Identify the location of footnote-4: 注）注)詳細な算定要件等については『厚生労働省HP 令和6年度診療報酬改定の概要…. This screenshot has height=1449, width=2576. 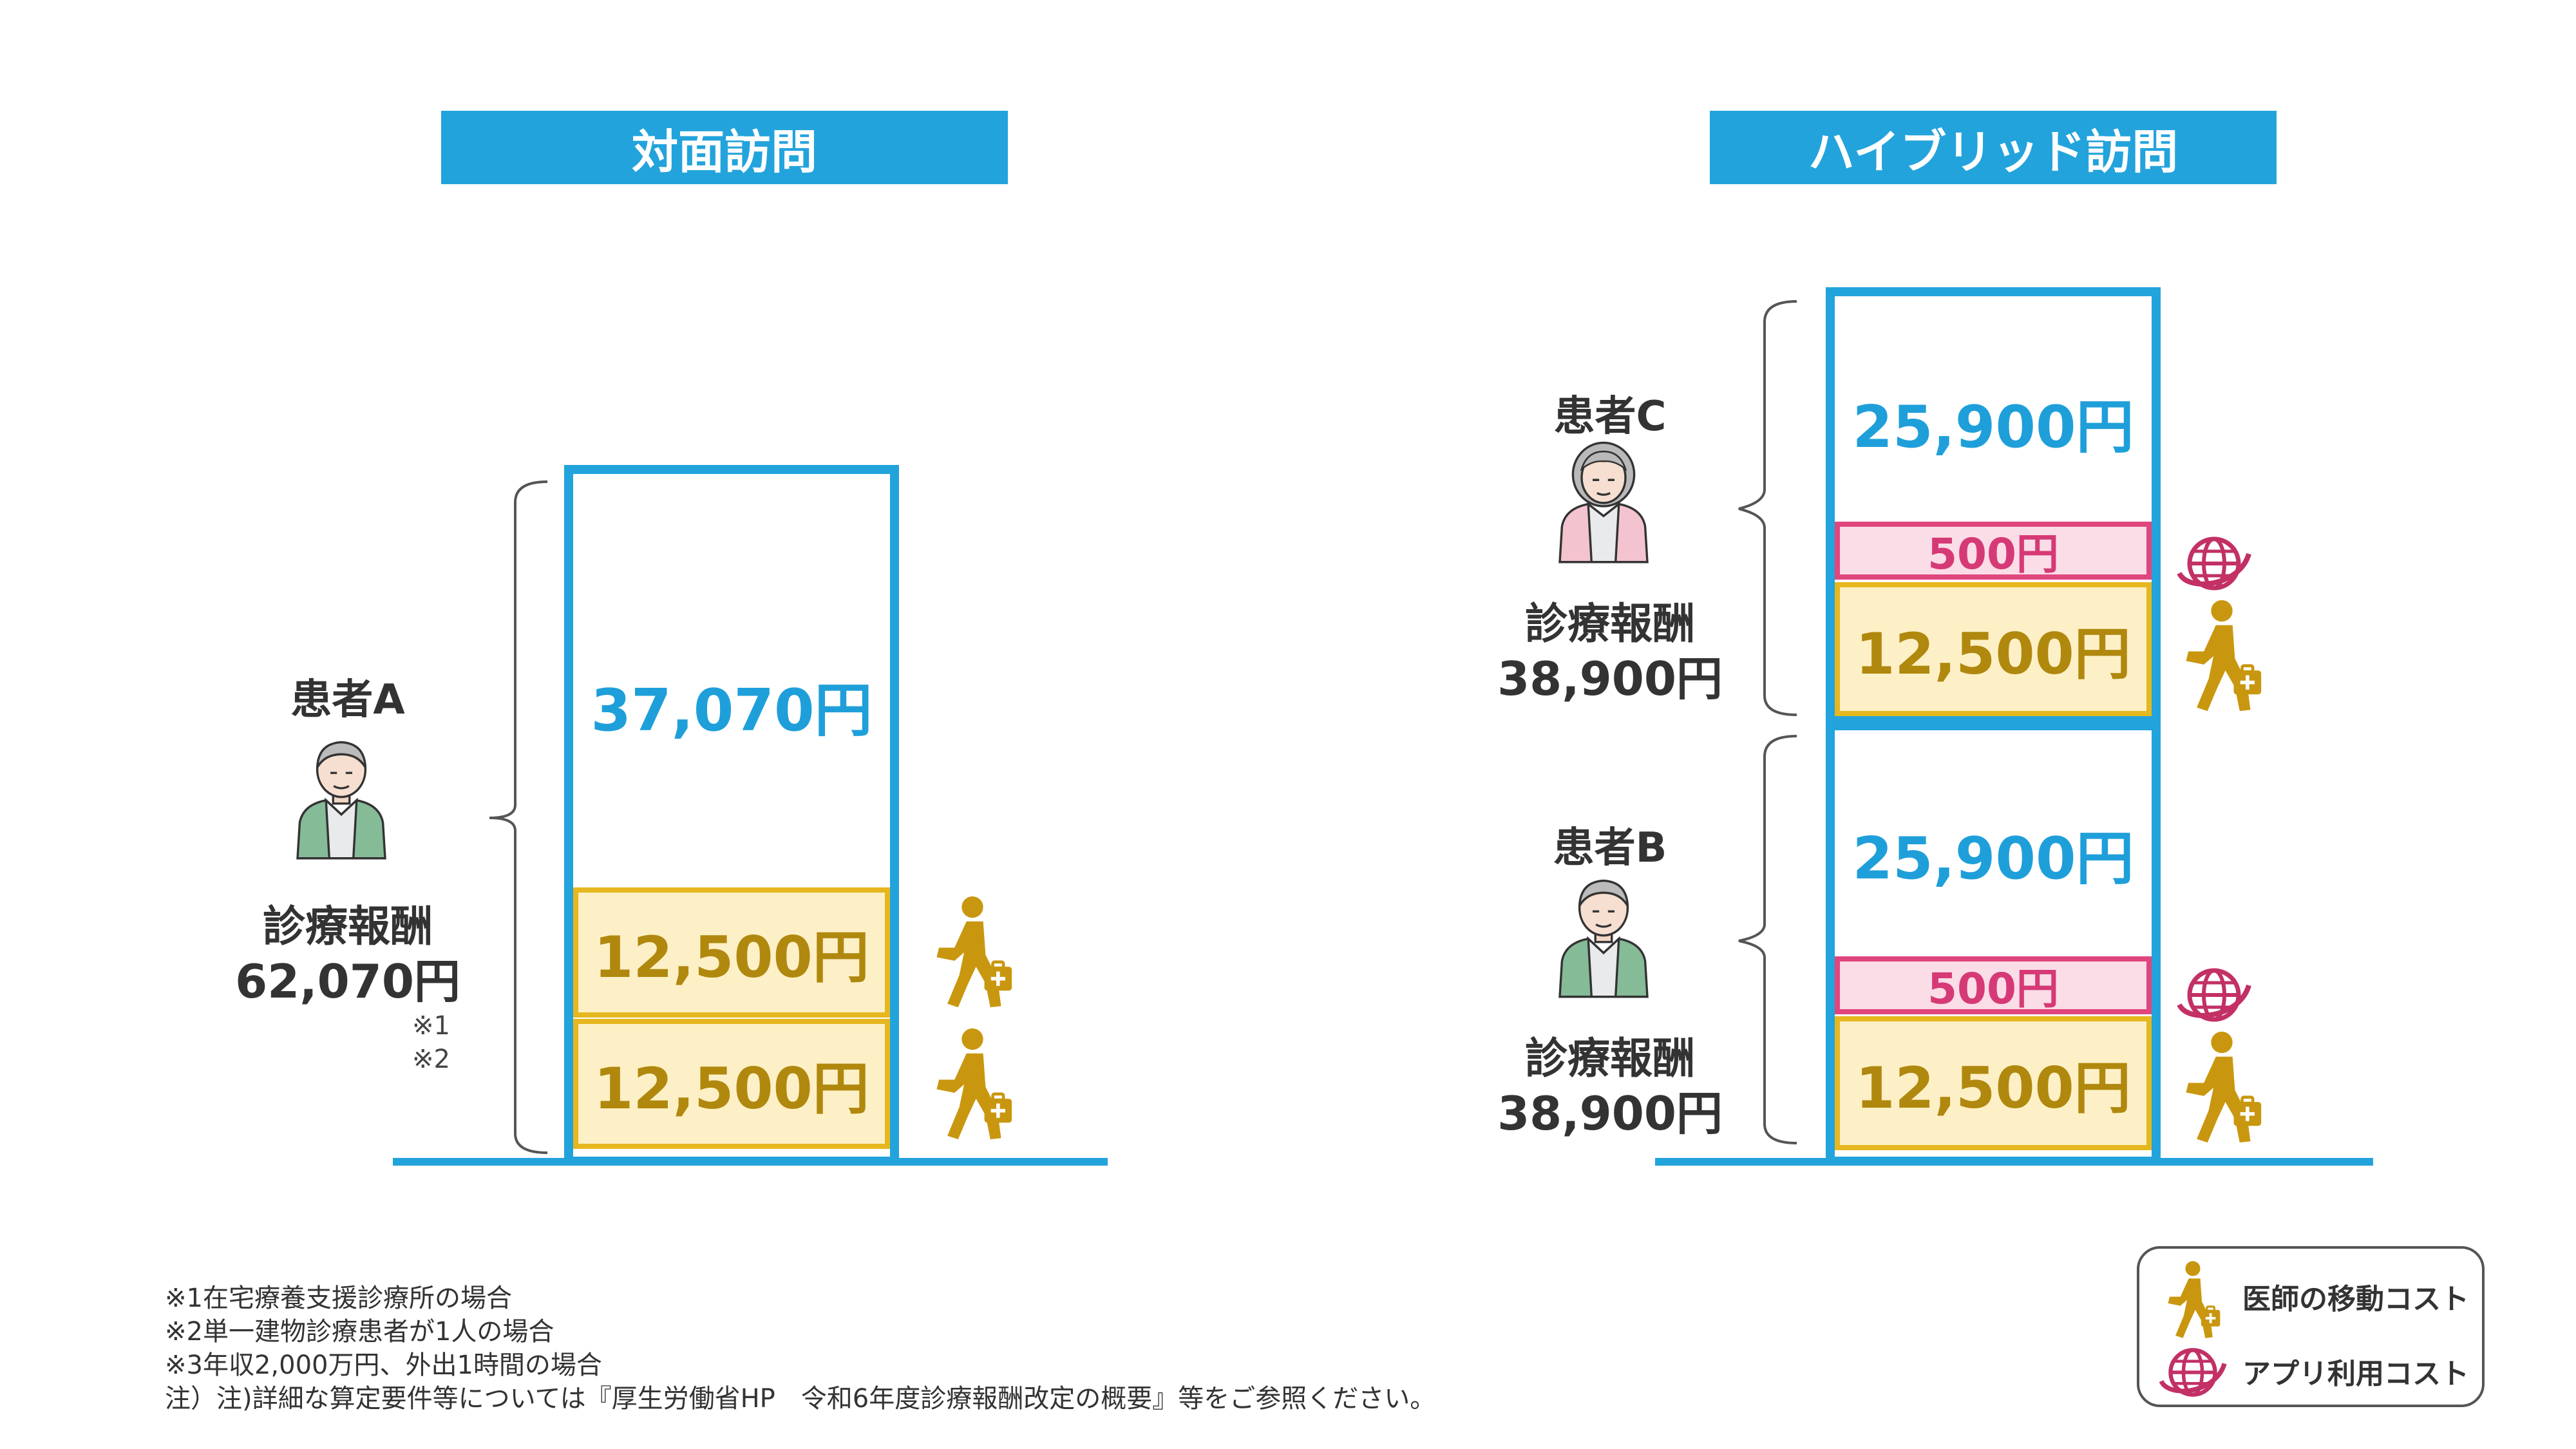
(801, 1399).